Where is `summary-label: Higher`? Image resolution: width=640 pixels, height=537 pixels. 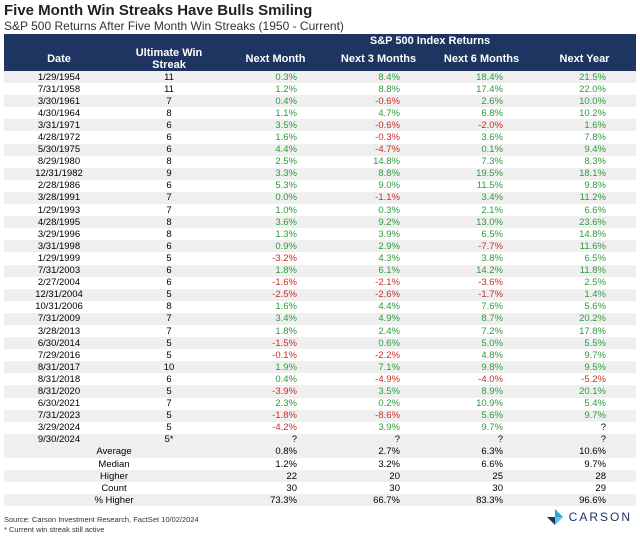
summary-label: Higher is located at coordinates (114, 476).